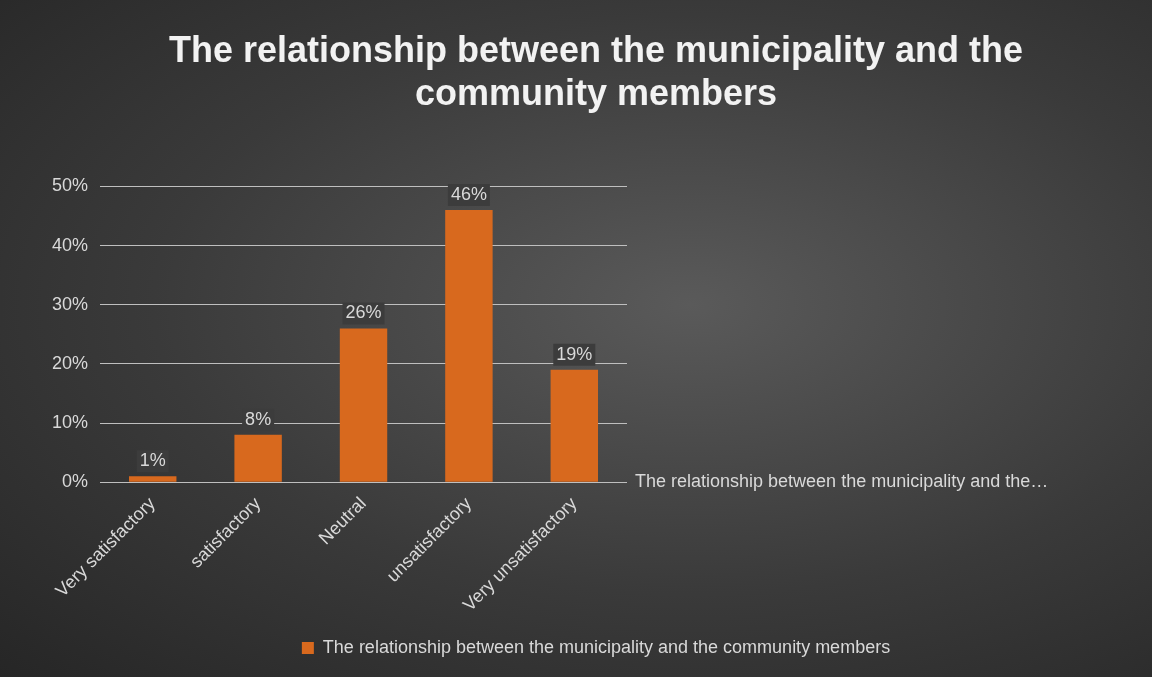 Image resolution: width=1152 pixels, height=677 pixels. What do you see at coordinates (574, 353) in the screenshot?
I see `data-label: 19%` at bounding box center [574, 353].